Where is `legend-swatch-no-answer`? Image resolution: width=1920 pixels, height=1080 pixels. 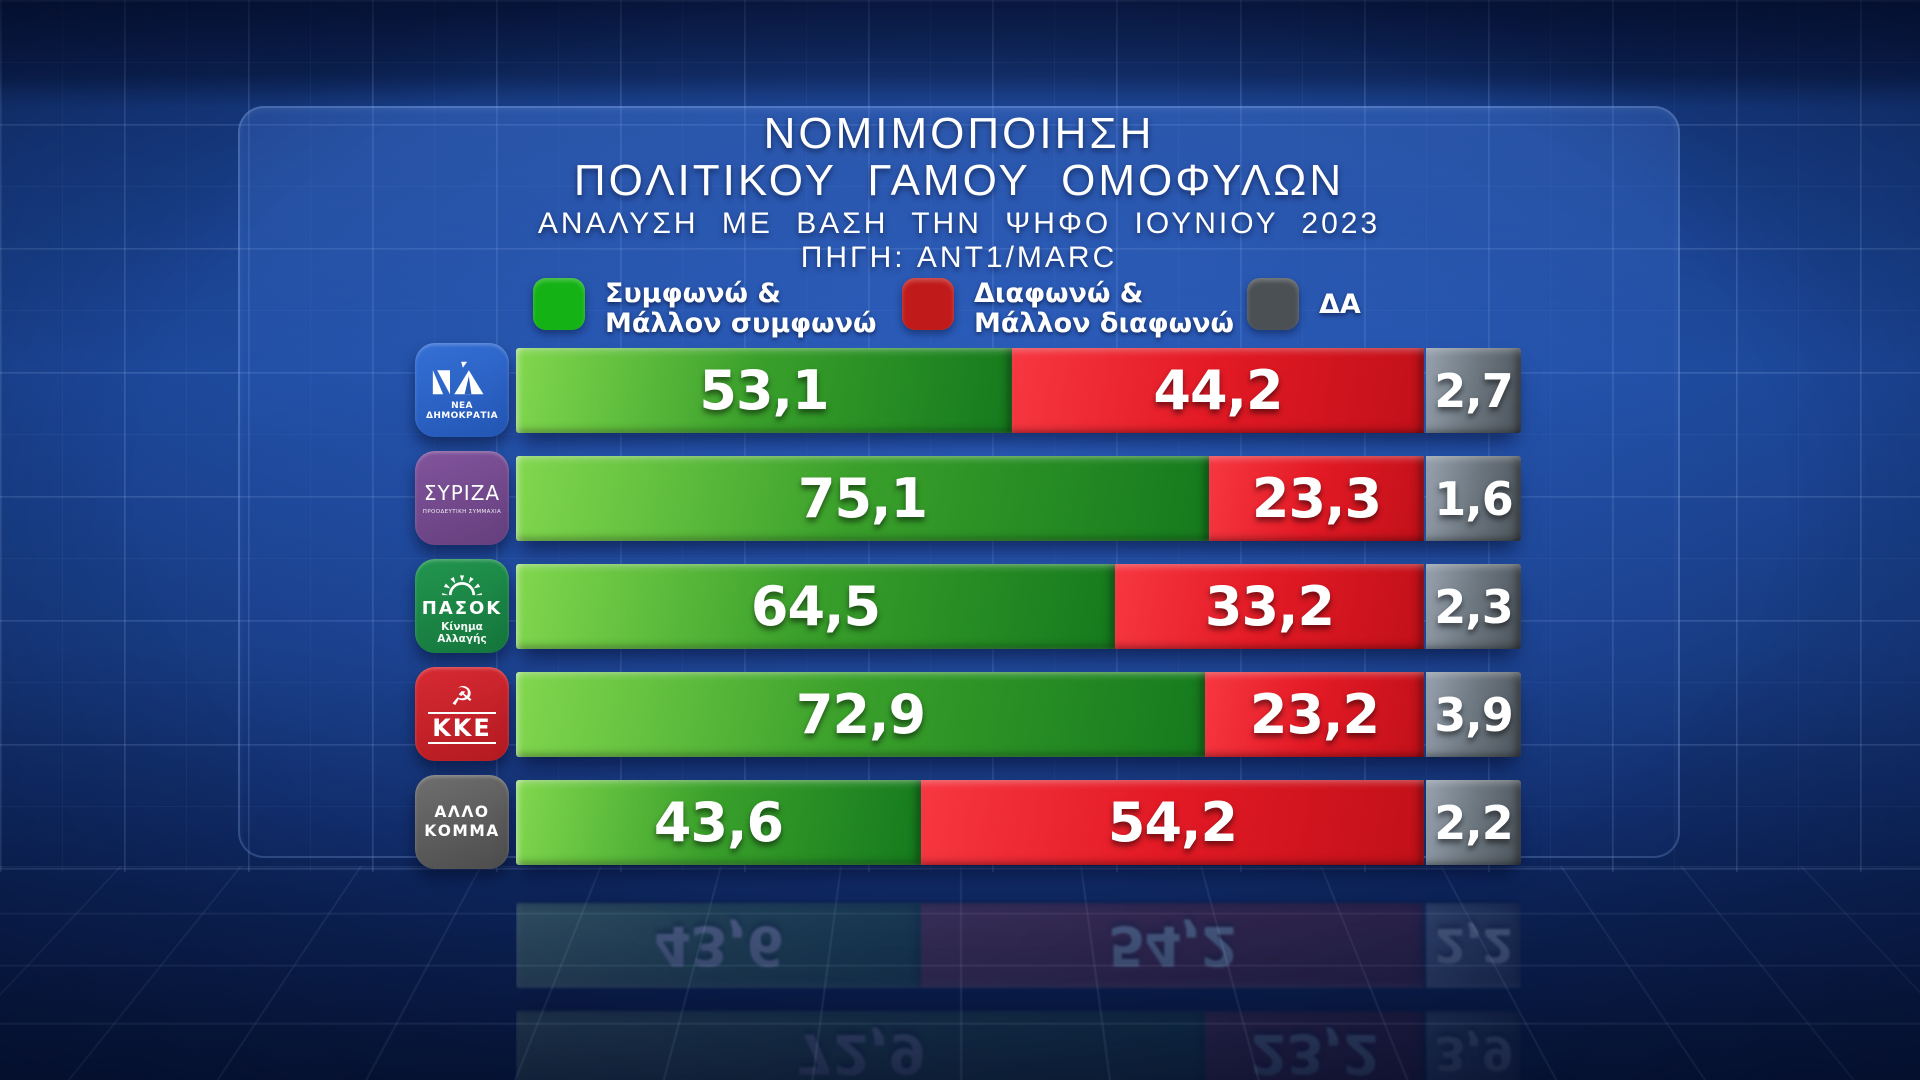 legend-swatch-no-answer is located at coordinates (1273, 304).